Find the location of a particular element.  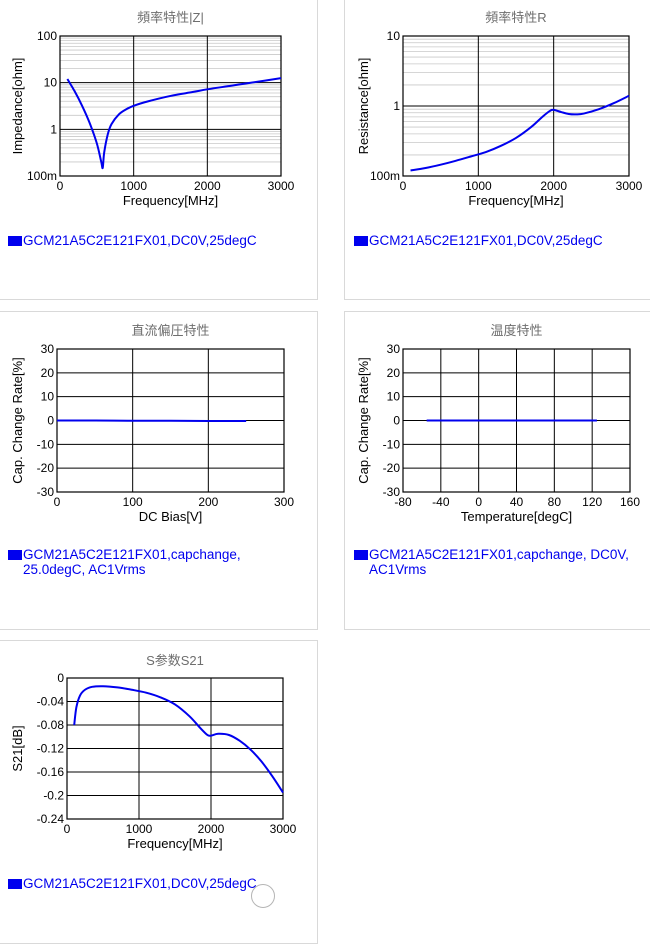

x-tick-label: 80 is located at coordinates (555, 502).